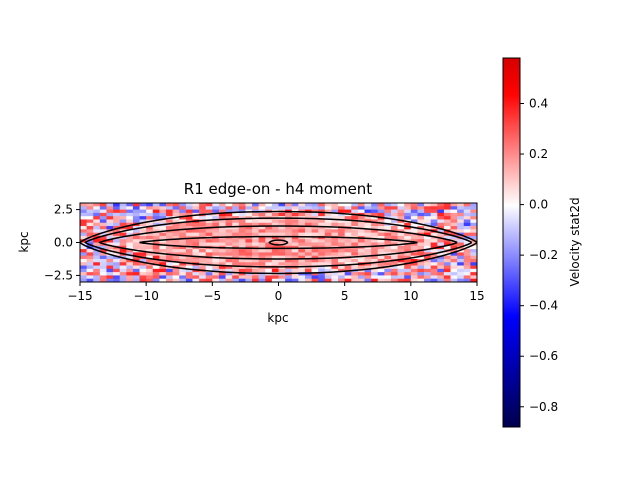  Describe the element at coordinates (63, 210) in the screenshot. I see `y-tick-label: 2.5` at that location.